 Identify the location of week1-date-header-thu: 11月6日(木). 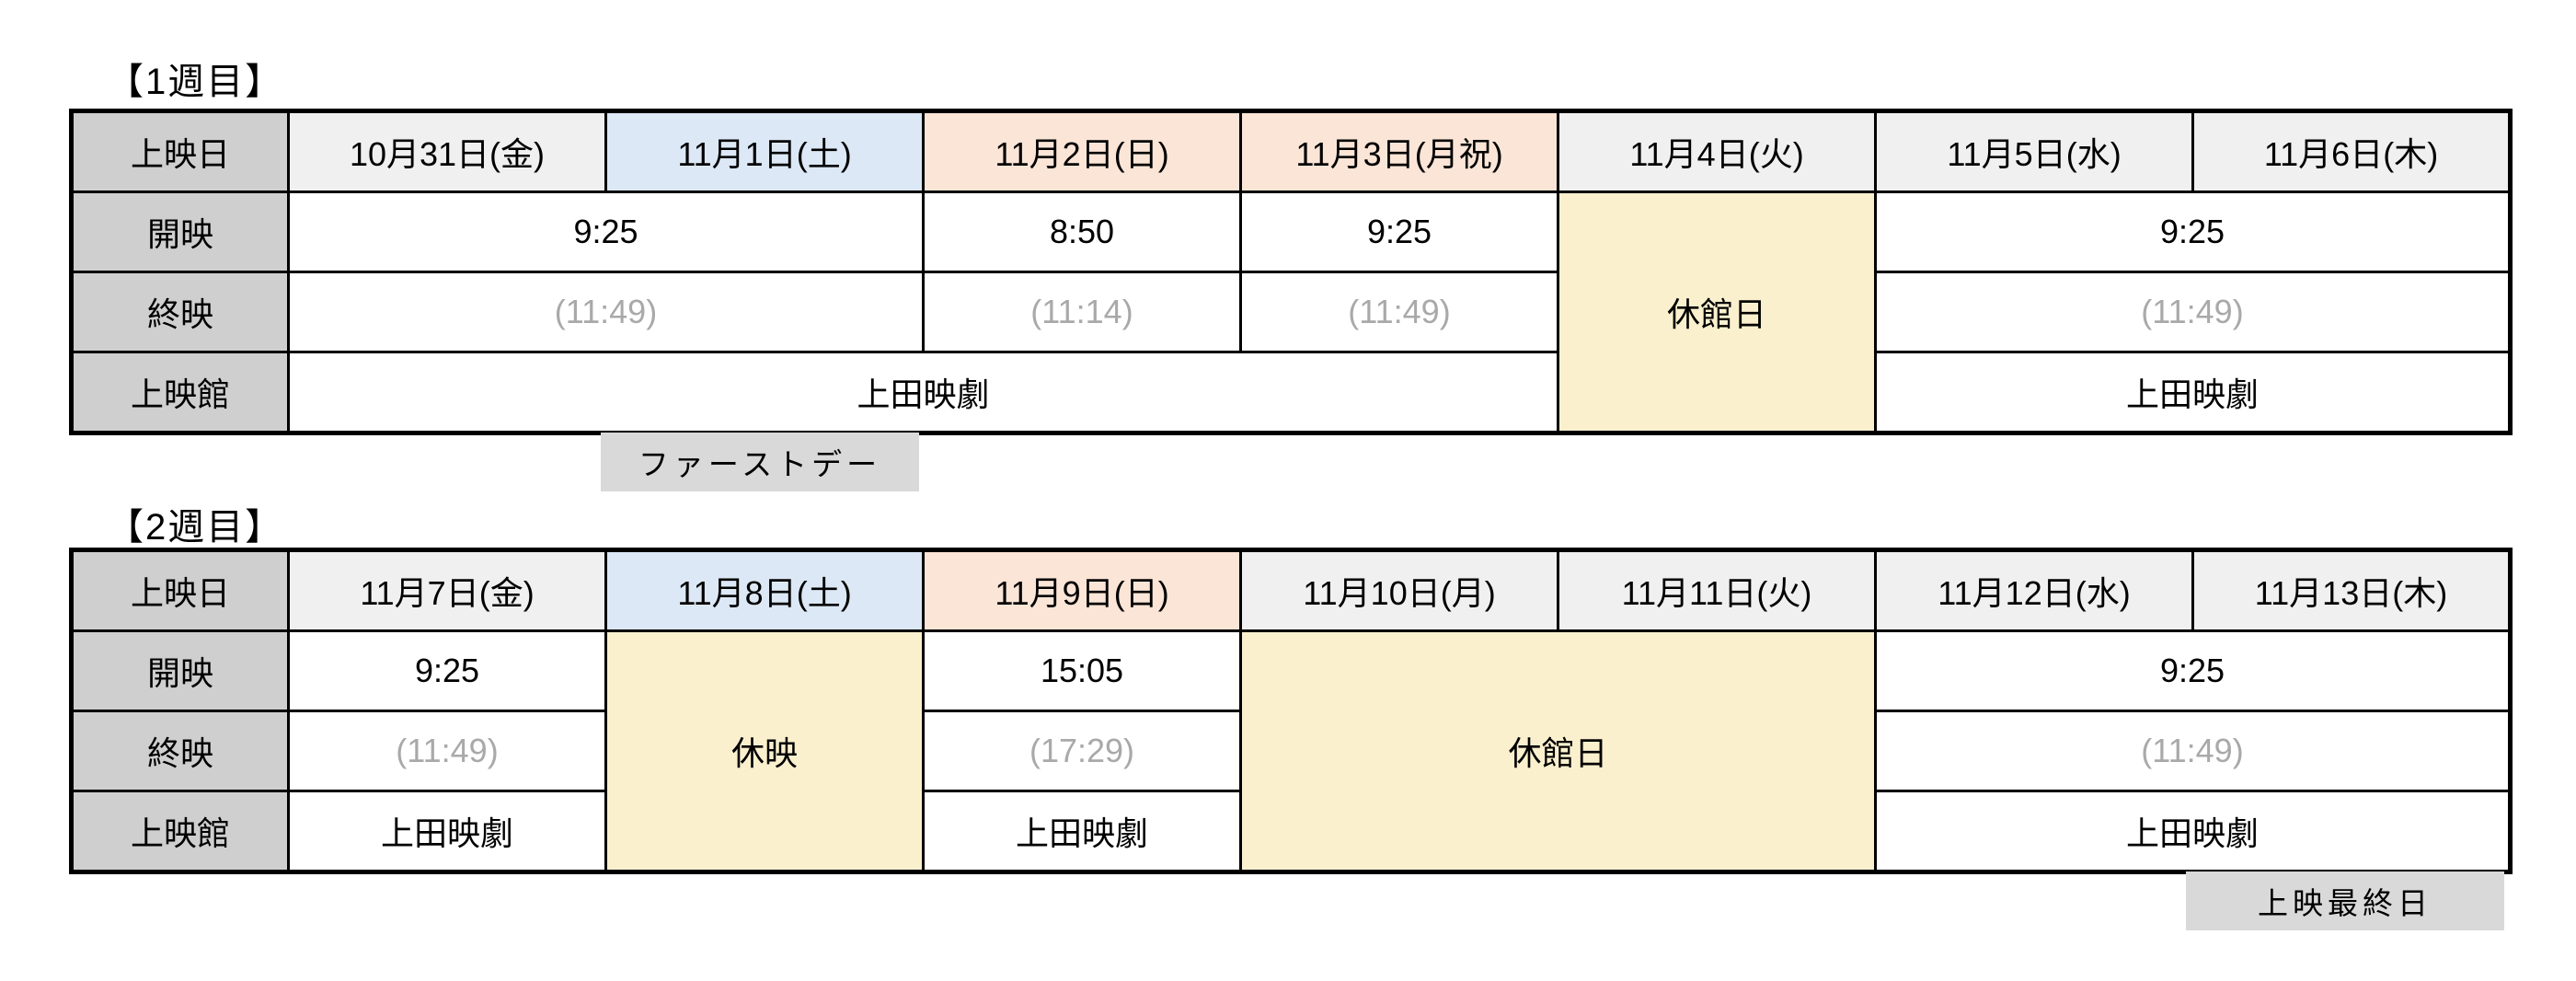
(2351, 151).